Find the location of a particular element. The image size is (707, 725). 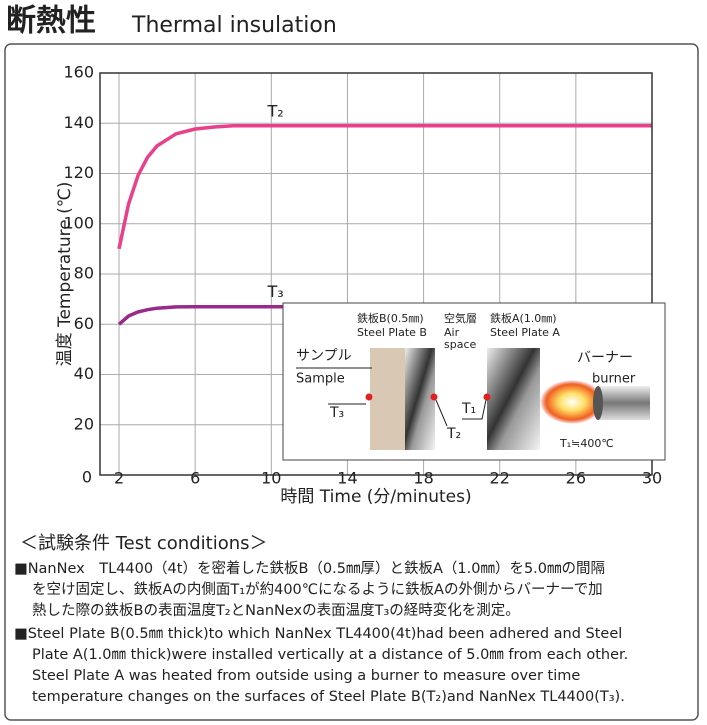

inset-label: T₁ is located at coordinates (468, 409).